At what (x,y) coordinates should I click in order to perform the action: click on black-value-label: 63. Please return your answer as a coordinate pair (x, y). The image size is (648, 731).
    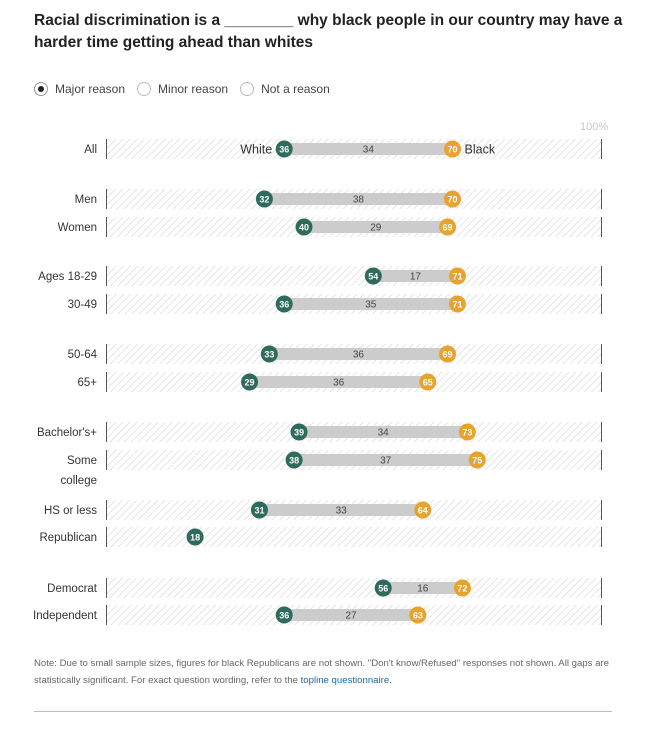
    Looking at the image, I should click on (418, 615).